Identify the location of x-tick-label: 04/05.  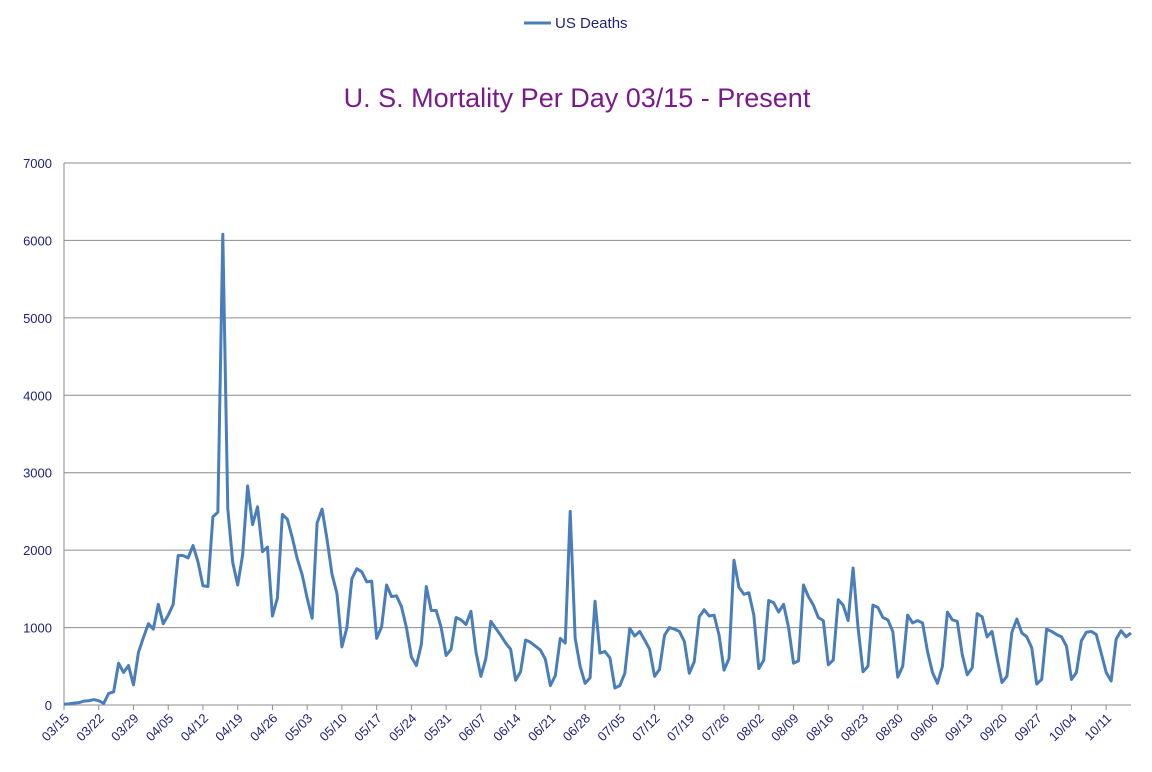
(160, 728).